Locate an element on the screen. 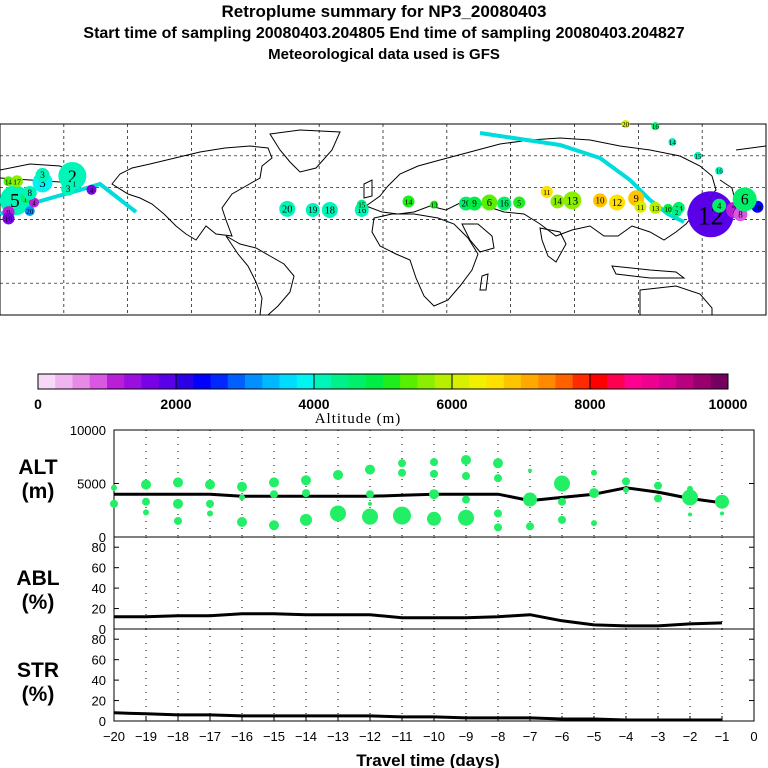 This screenshot has width=768, height=768. map-marker: 10 is located at coordinates (668, 208).